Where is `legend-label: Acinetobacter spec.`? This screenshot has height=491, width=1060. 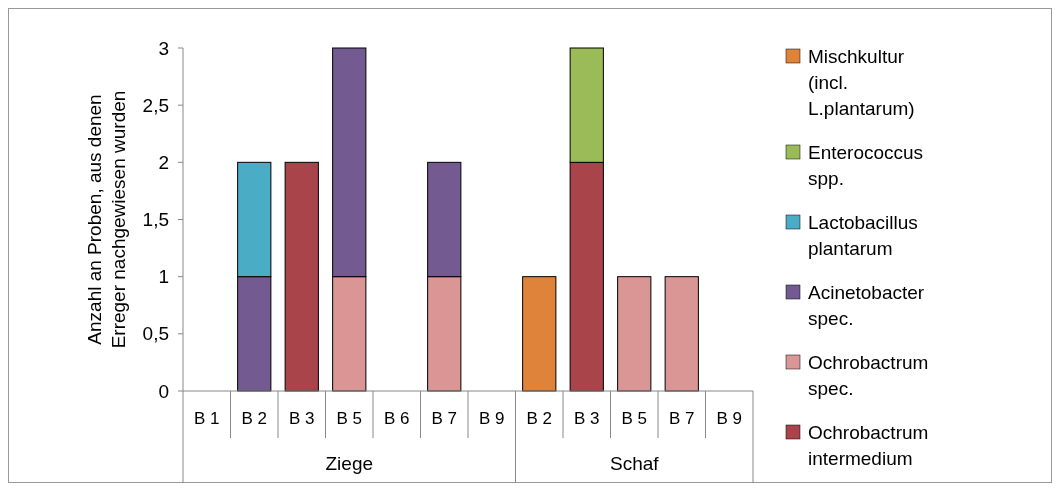 legend-label: Acinetobacter spec. is located at coordinates (866, 305).